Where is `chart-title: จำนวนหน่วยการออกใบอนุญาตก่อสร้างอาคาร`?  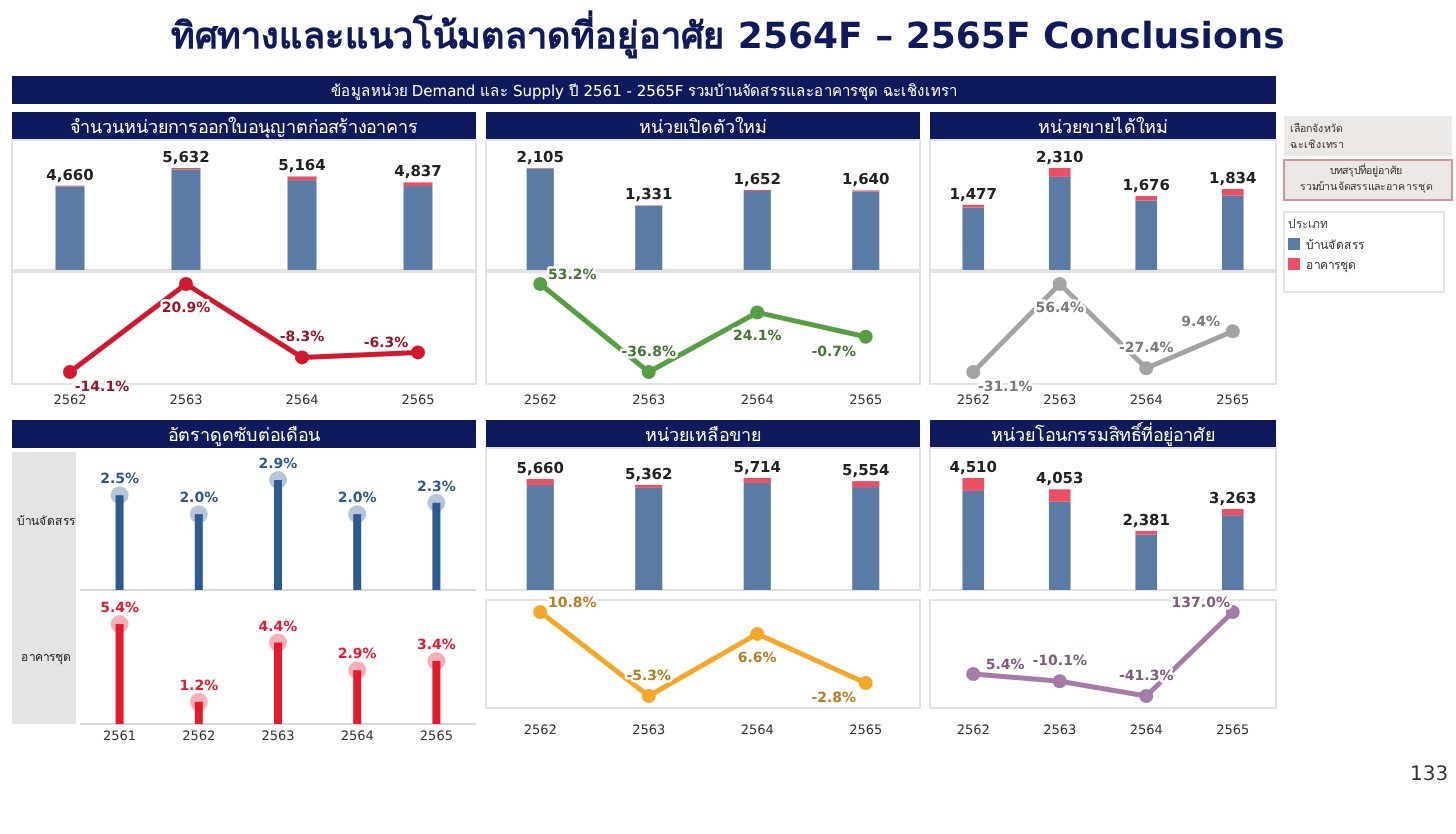
chart-title: จำนวนหน่วยการออกใบอนุญาตก่อสร้างอาคาร is located at coordinates (244, 128).